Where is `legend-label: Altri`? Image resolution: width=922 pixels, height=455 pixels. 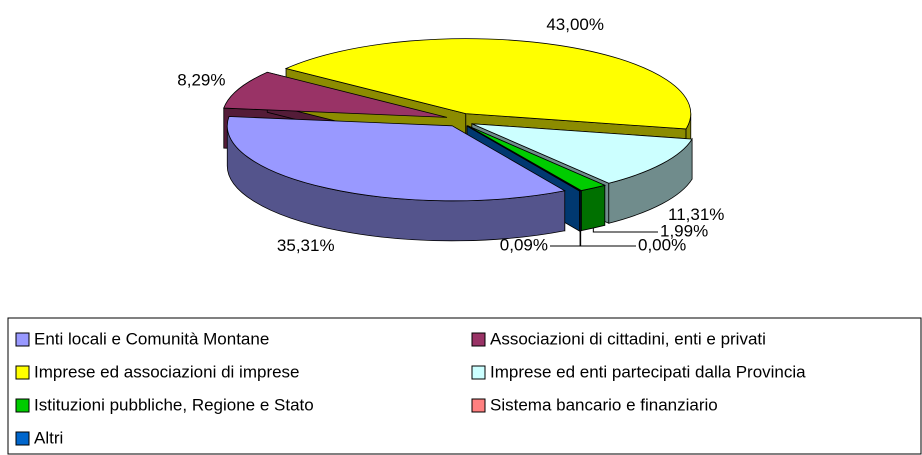
legend-label: Altri is located at coordinates (48, 437).